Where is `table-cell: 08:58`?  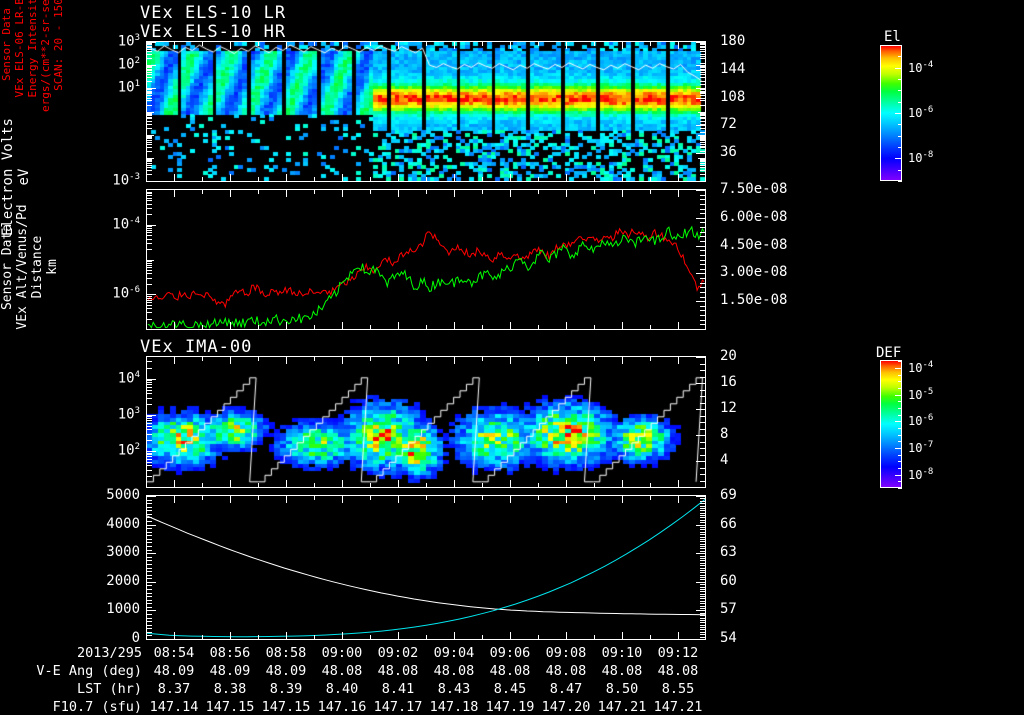 table-cell: 08:58 is located at coordinates (286, 653).